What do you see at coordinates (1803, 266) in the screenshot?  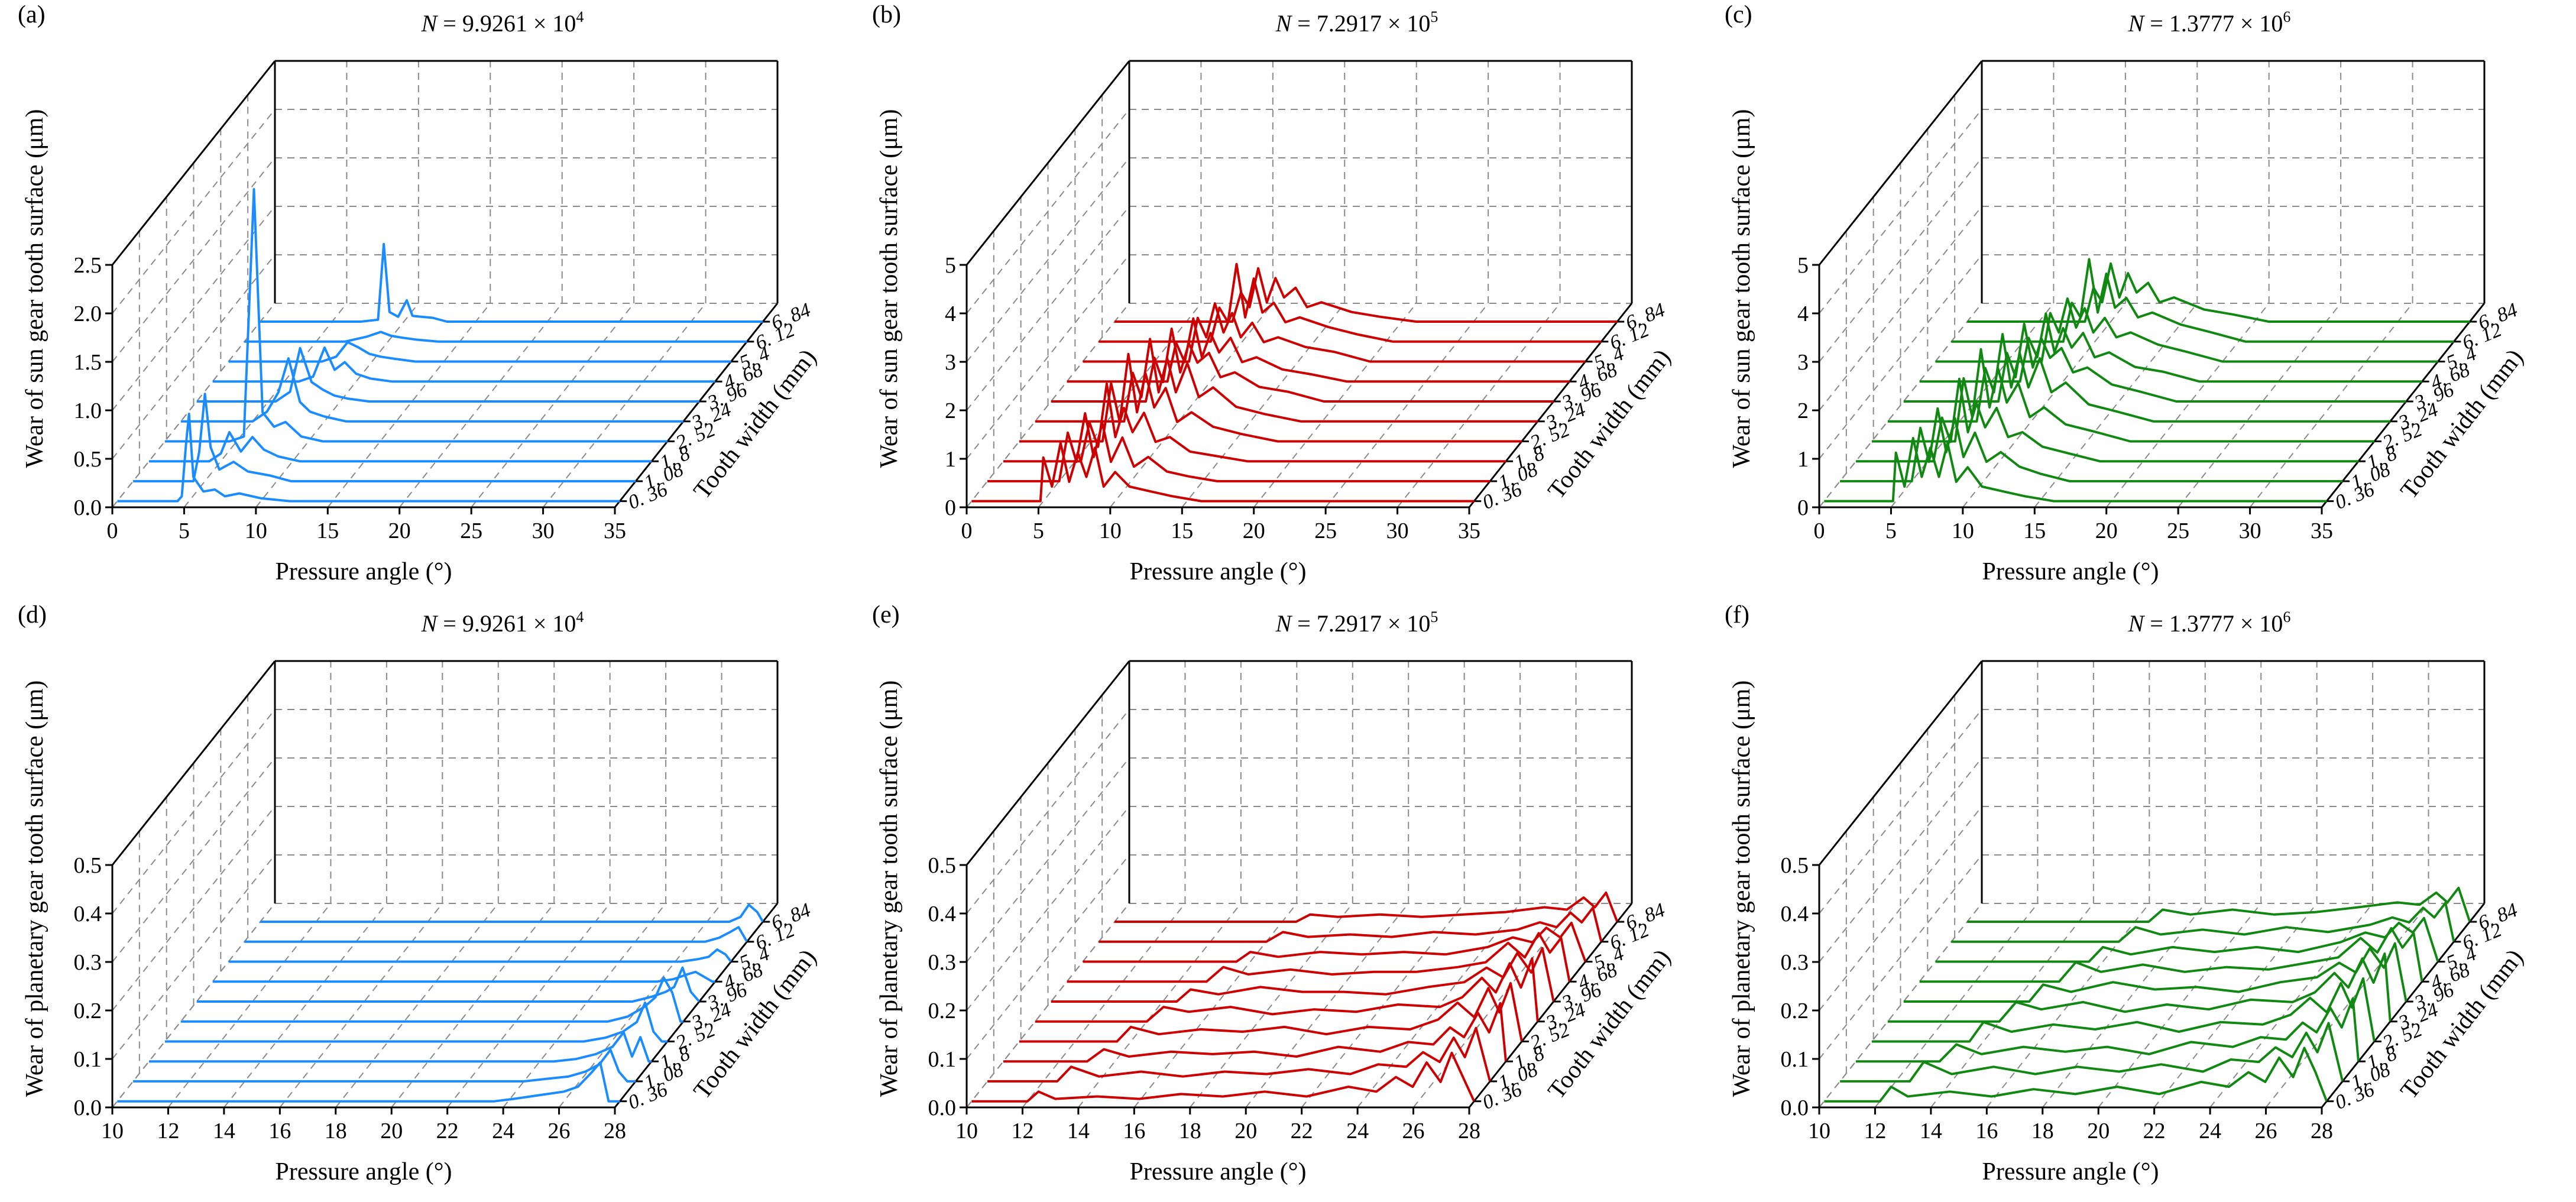 I see `y-tick-label: 5` at bounding box center [1803, 266].